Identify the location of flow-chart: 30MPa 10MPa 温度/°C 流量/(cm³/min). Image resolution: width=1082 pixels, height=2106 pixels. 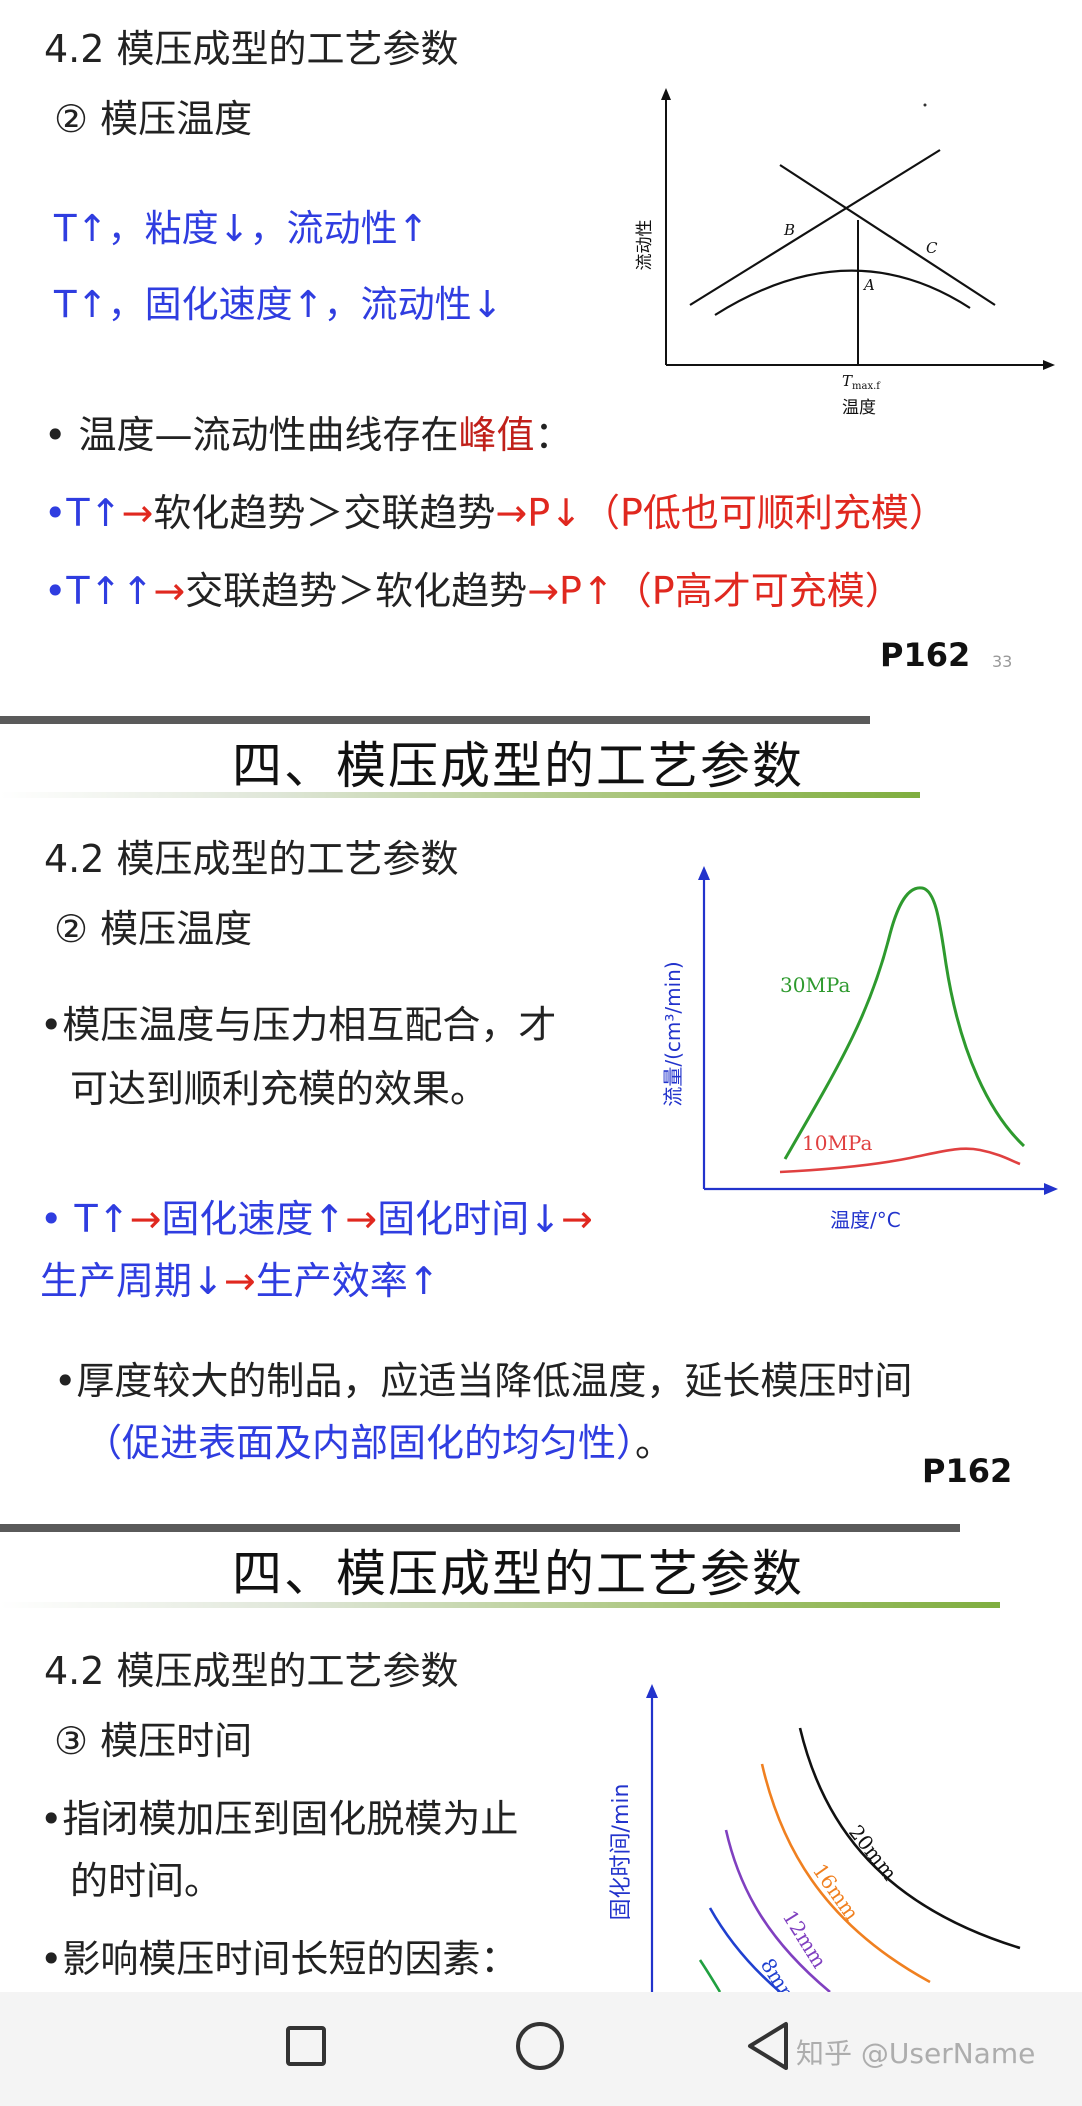
(859, 1049).